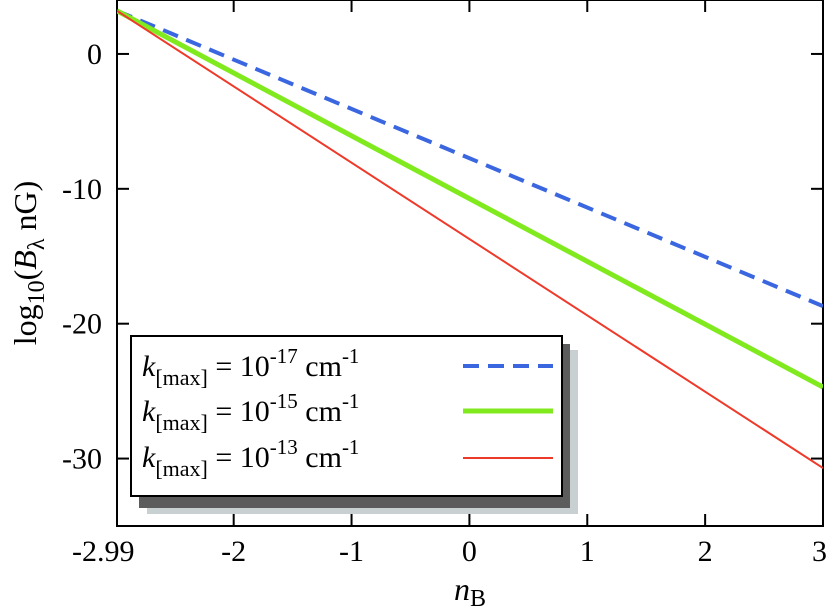 This screenshot has width=829, height=606. I want to click on y-tick-label: -10, so click(82, 189).